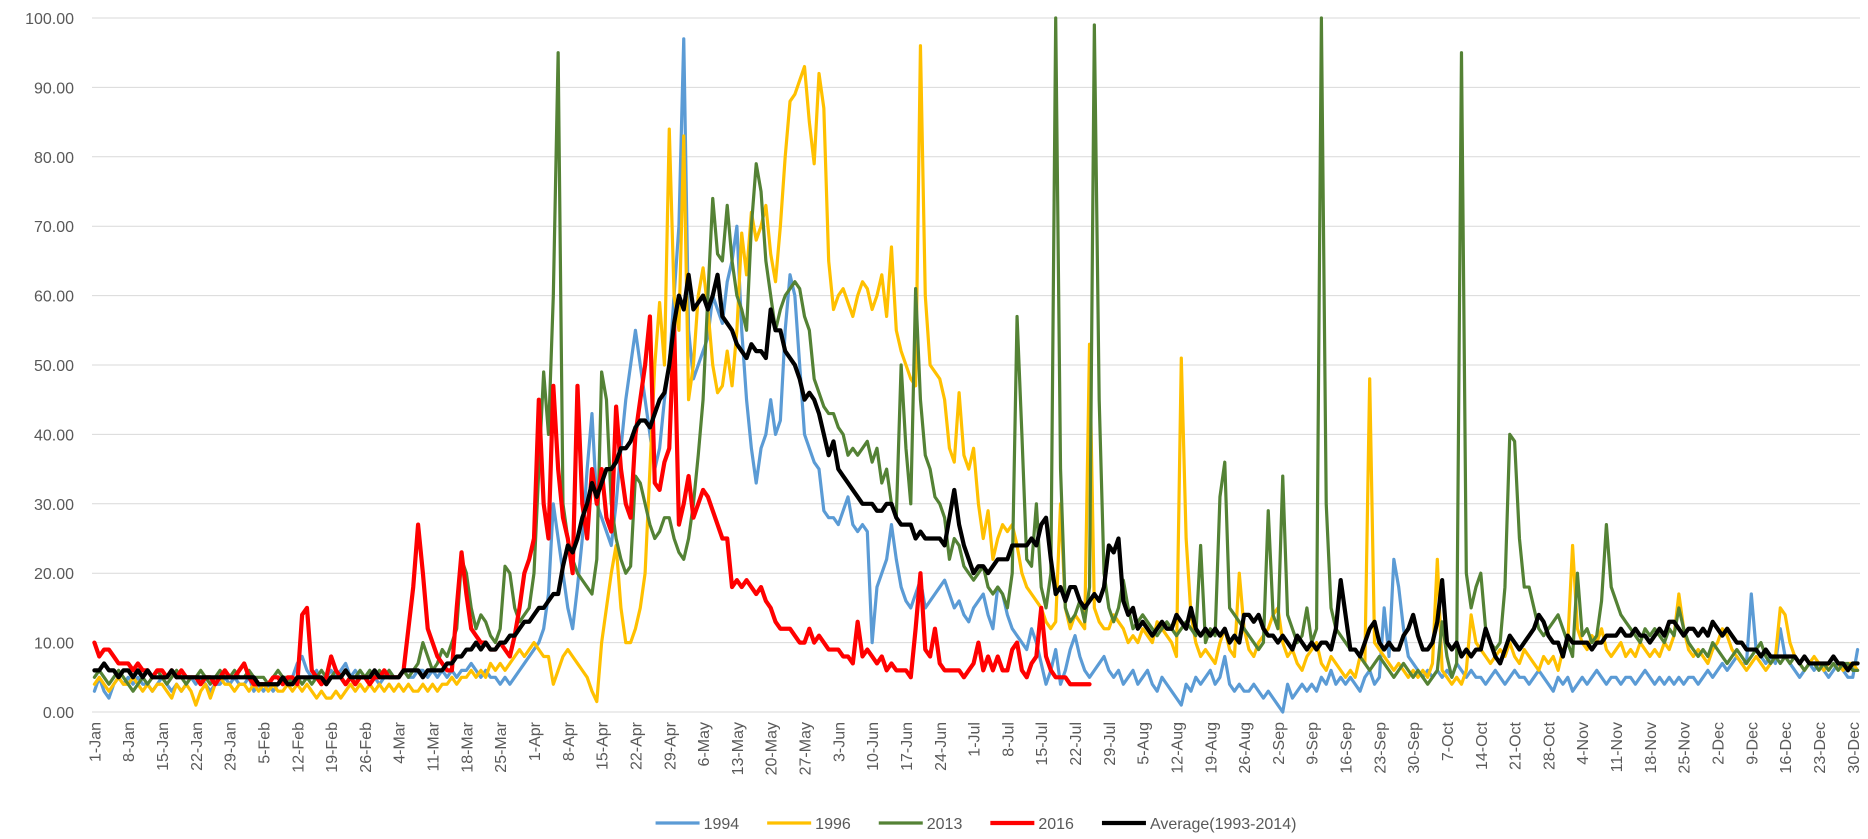 This screenshot has width=1868, height=839. I want to click on x-tick-label: 28-Oct, so click(1549, 745).